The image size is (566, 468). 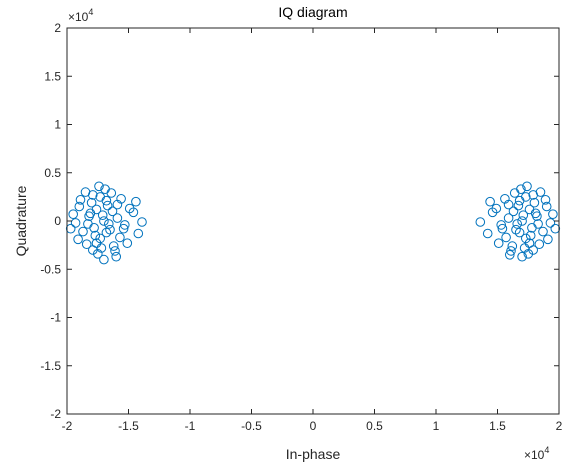 I want to click on y-tick-label: 2, so click(x=57, y=28).